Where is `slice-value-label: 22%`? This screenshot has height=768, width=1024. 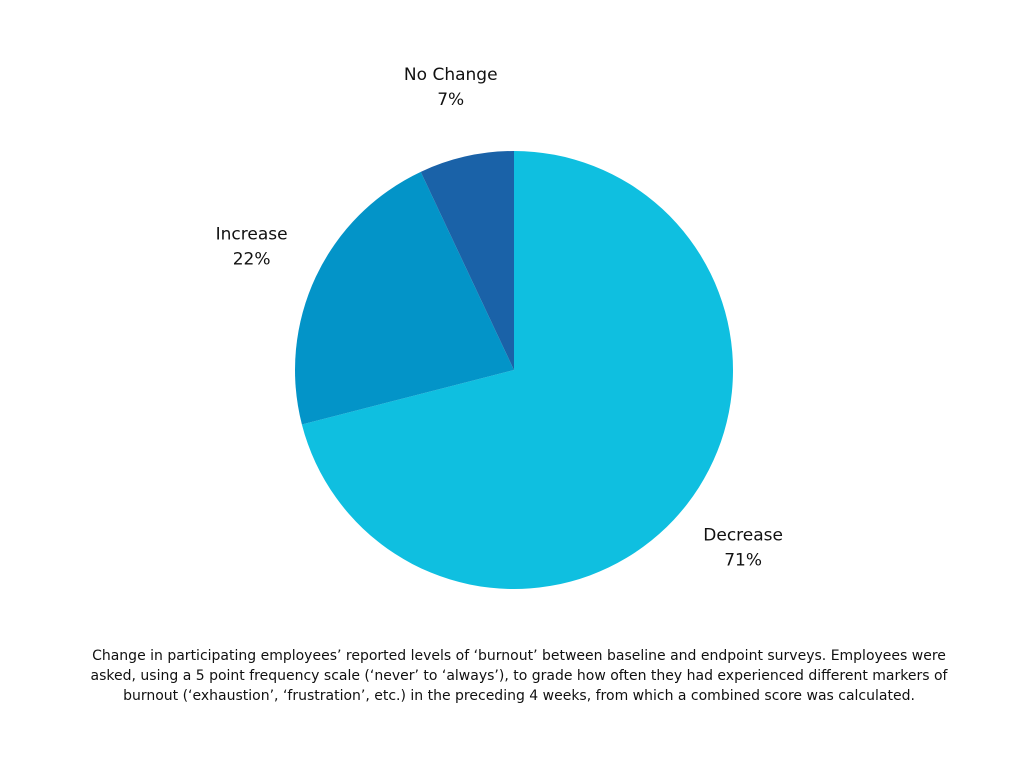 slice-value-label: 22% is located at coordinates (252, 260).